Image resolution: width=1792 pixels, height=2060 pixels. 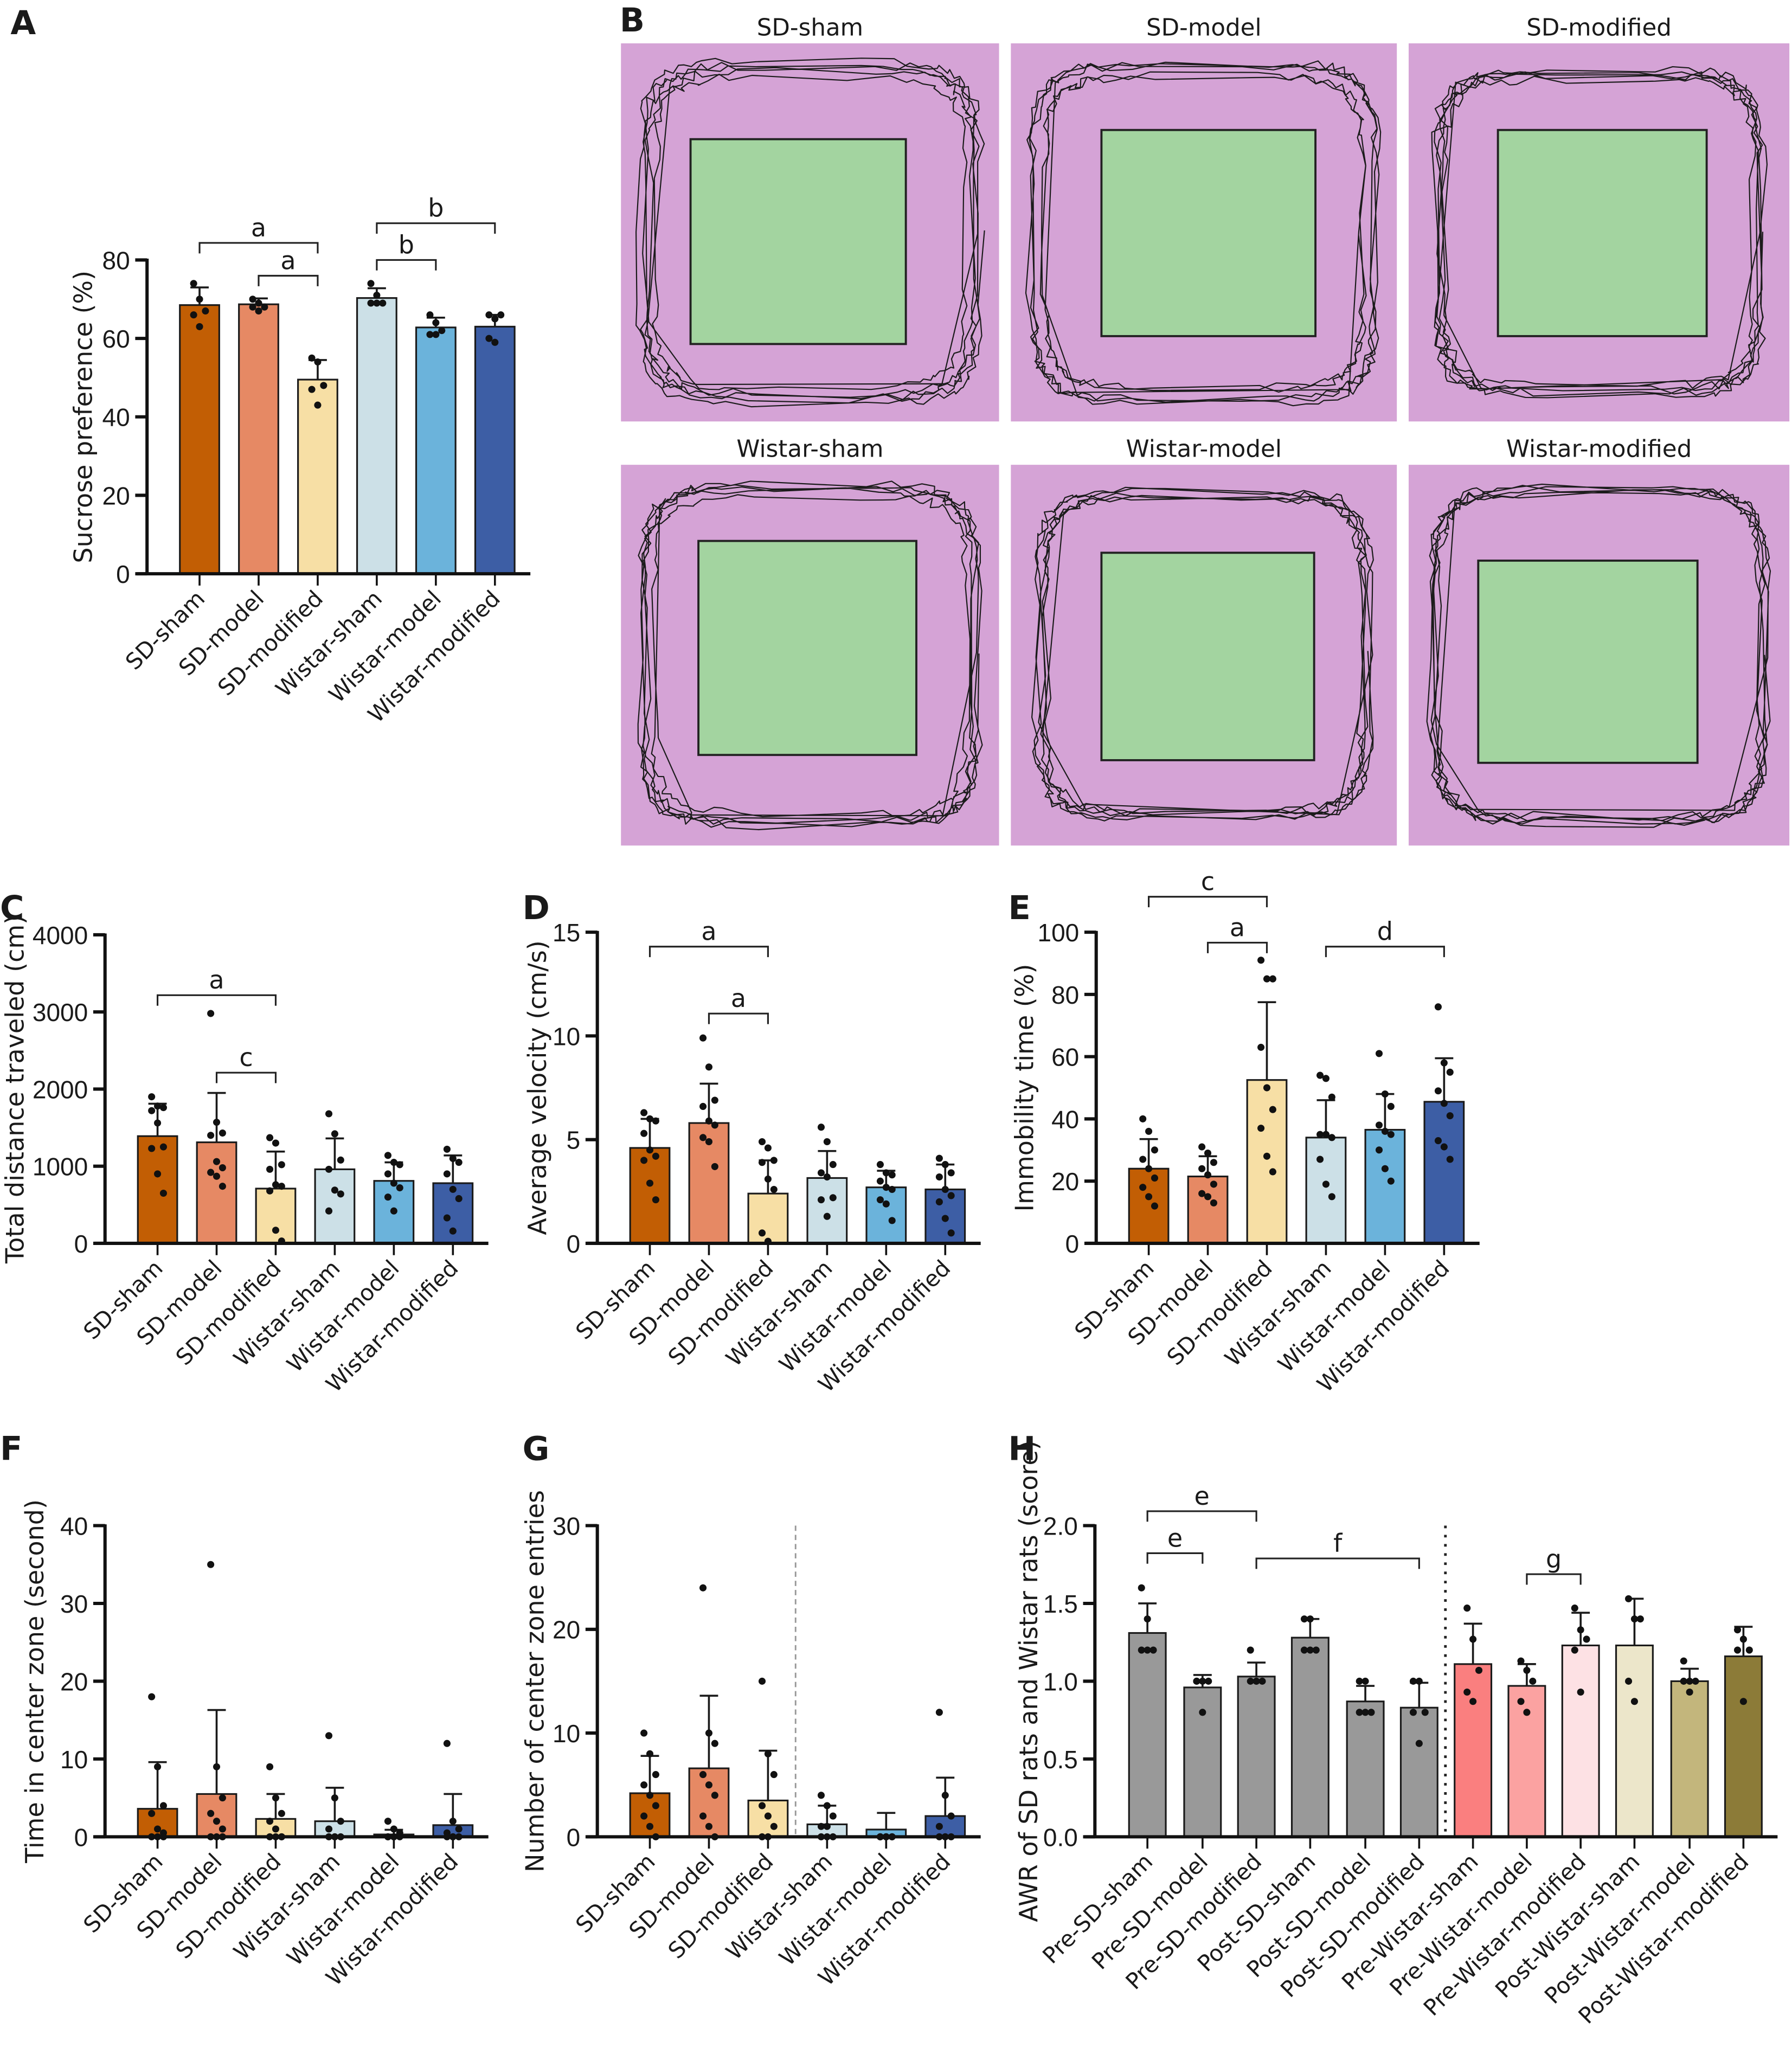 What do you see at coordinates (246, 1058) in the screenshot?
I see `significance-label: c` at bounding box center [246, 1058].